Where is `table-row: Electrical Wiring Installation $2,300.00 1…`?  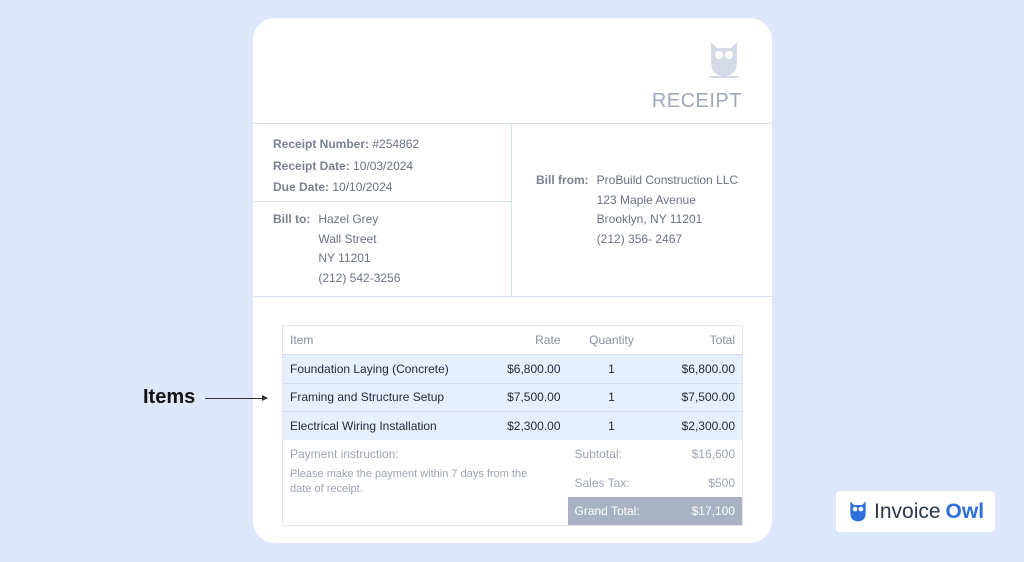
table-row: Electrical Wiring Installation $2,300.00 1… is located at coordinates (512, 425).